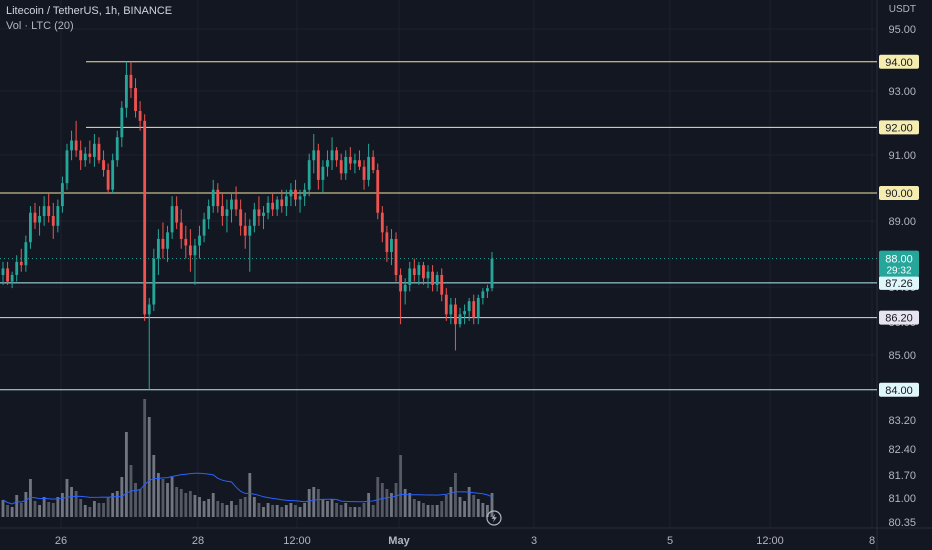 This screenshot has height=550, width=932. What do you see at coordinates (899, 319) in the screenshot?
I see `price-level-tag-label: 86.20` at bounding box center [899, 319].